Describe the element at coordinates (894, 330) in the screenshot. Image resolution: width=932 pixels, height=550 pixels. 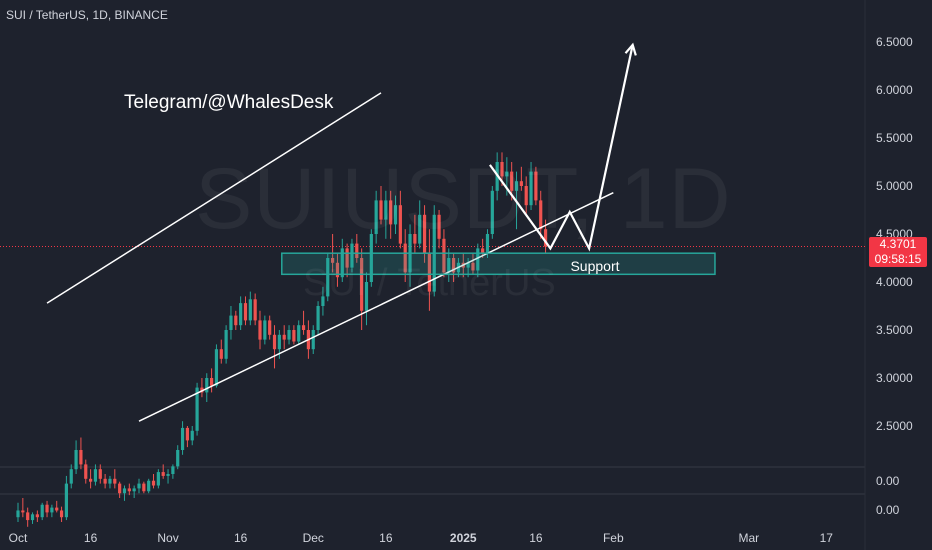
I see `price-tick-label: 3.5000` at that location.